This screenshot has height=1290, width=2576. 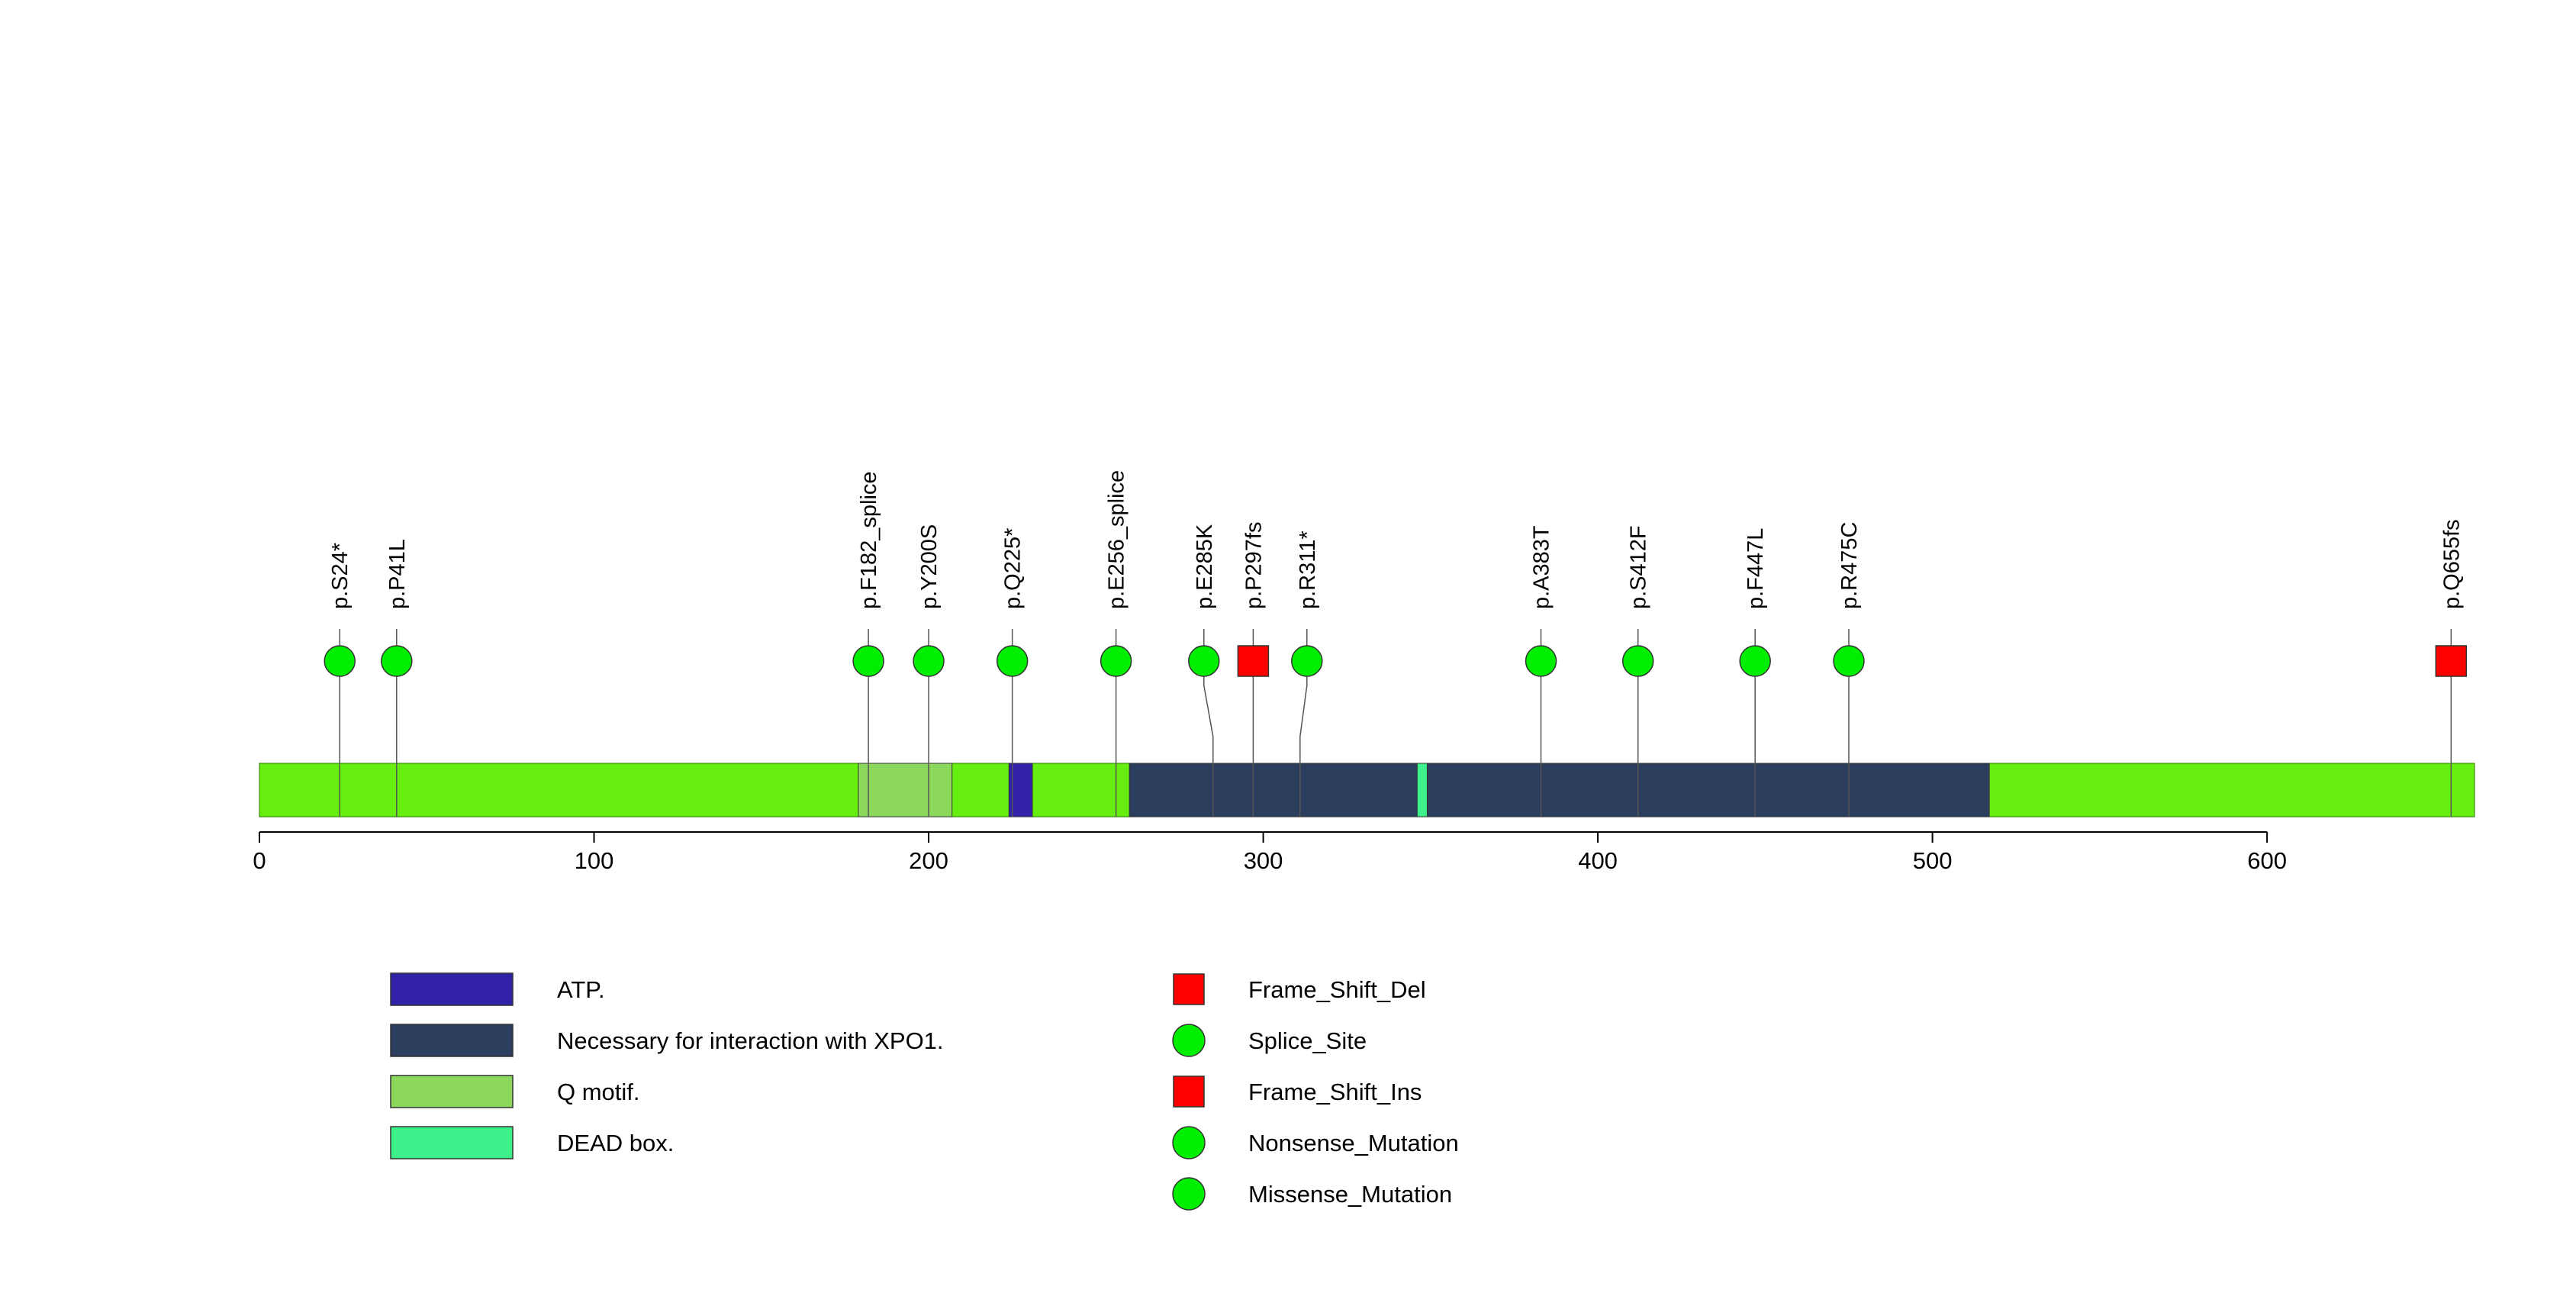 I want to click on mutation-label: p.Q225*, so click(x=1013, y=568).